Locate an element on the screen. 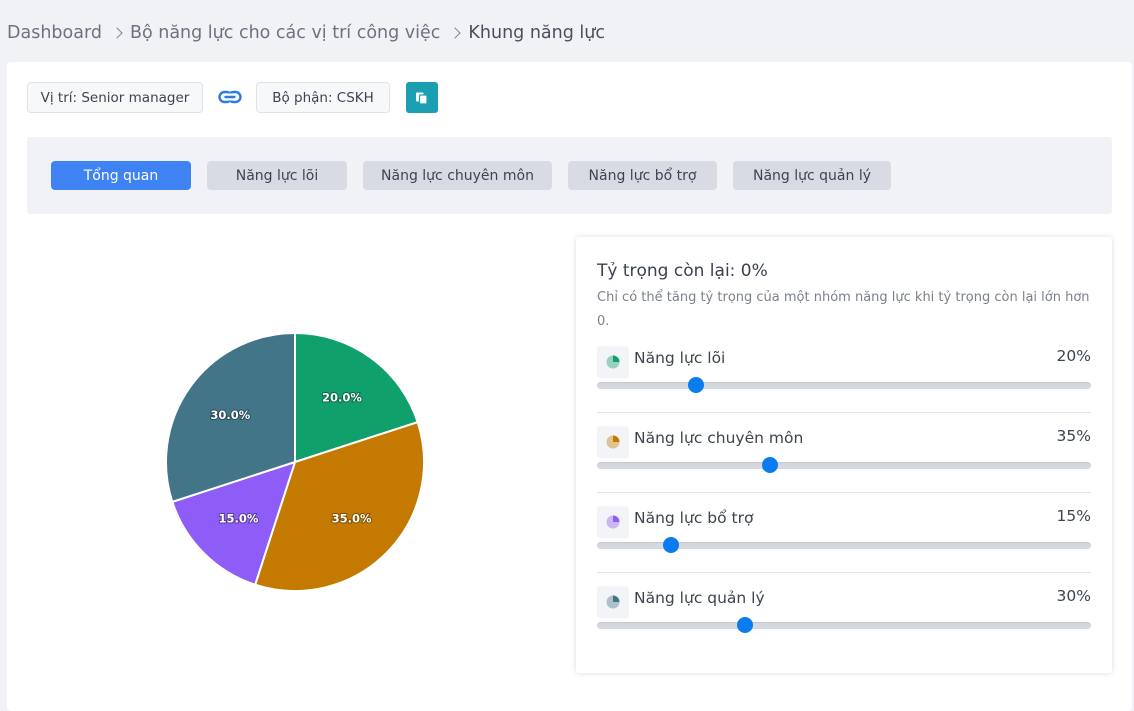 Image resolution: width=1134 pixels, height=711 pixels. group-value: 30% is located at coordinates (1073, 596).